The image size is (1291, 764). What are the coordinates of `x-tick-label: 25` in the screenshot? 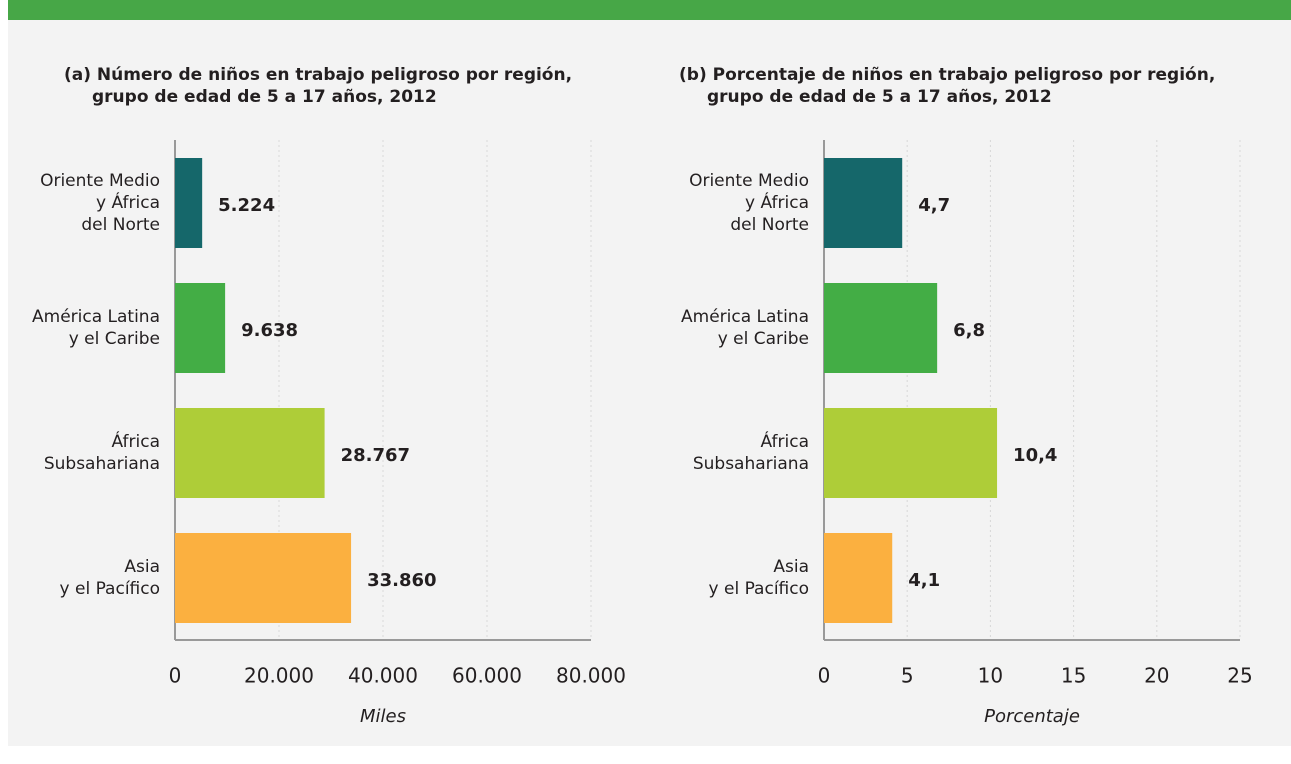 It's located at (1239, 676).